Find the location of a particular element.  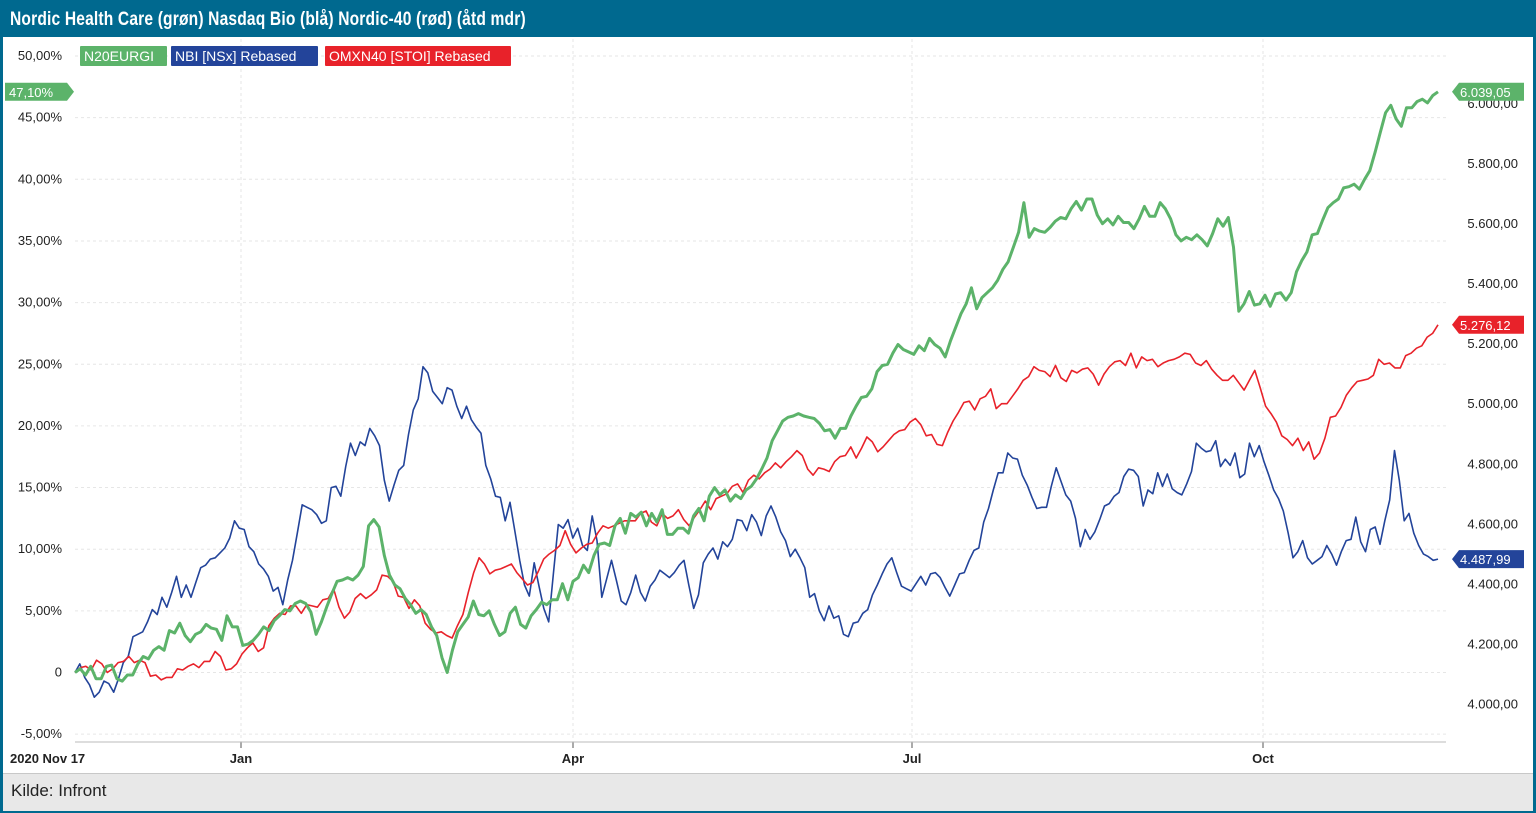

left-tick-label: 5,00% is located at coordinates (43, 610).